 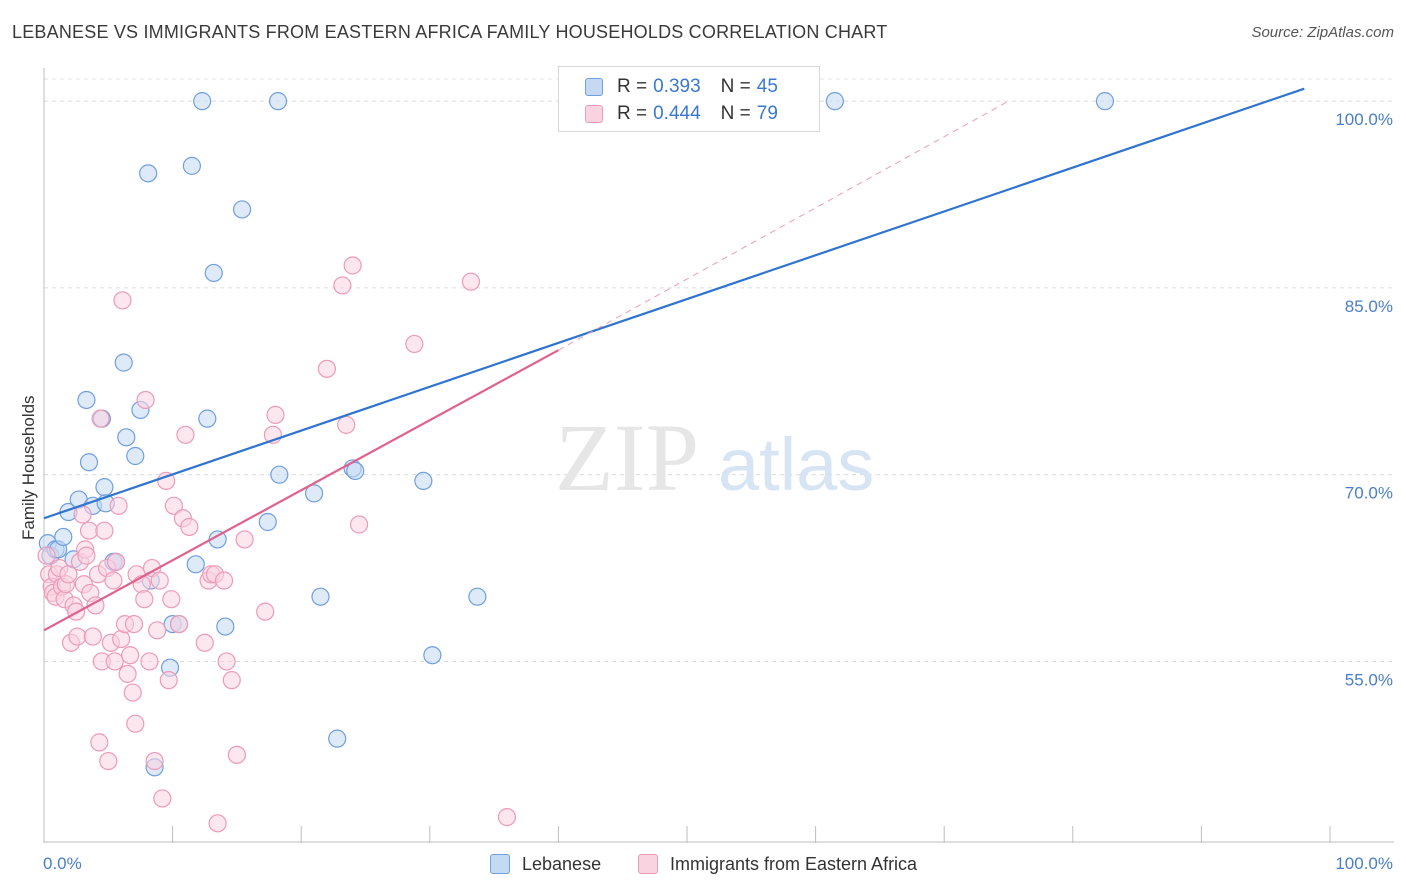 I want to click on x-tick-label-min: 0.0%, so click(x=62, y=863).